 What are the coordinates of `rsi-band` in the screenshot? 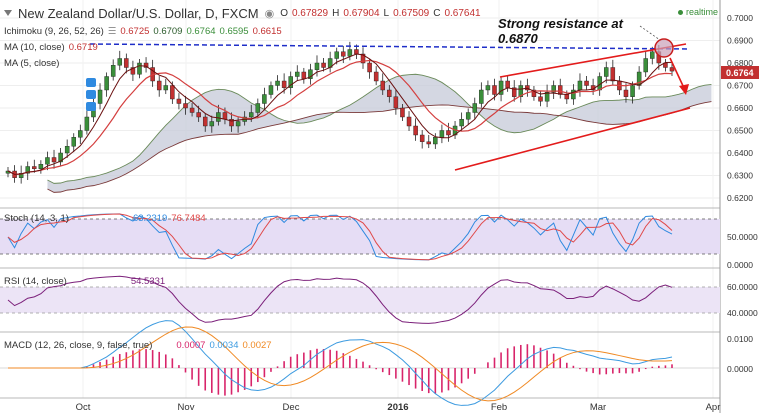 It's located at (360, 300).